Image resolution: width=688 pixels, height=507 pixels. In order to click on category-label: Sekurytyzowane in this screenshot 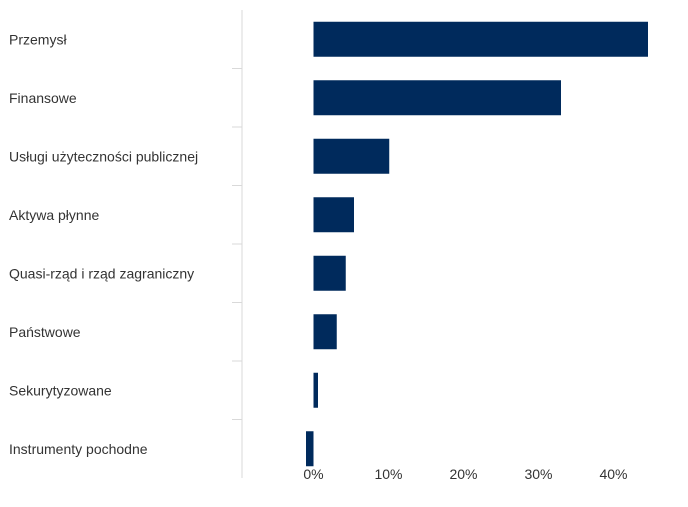, I will do `click(60, 390)`.